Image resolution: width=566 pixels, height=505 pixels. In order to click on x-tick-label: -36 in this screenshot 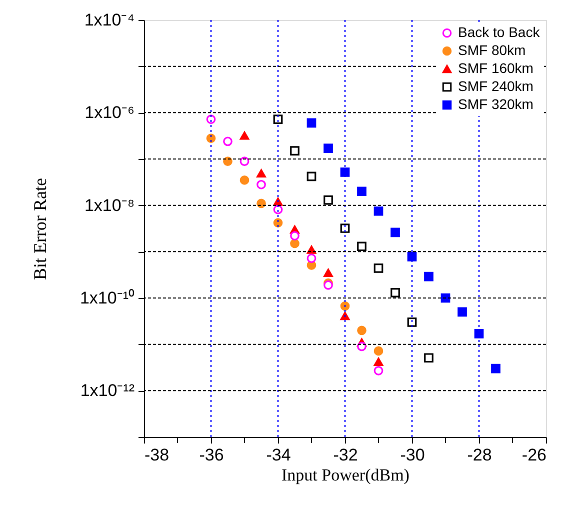, I will do `click(211, 455)`.